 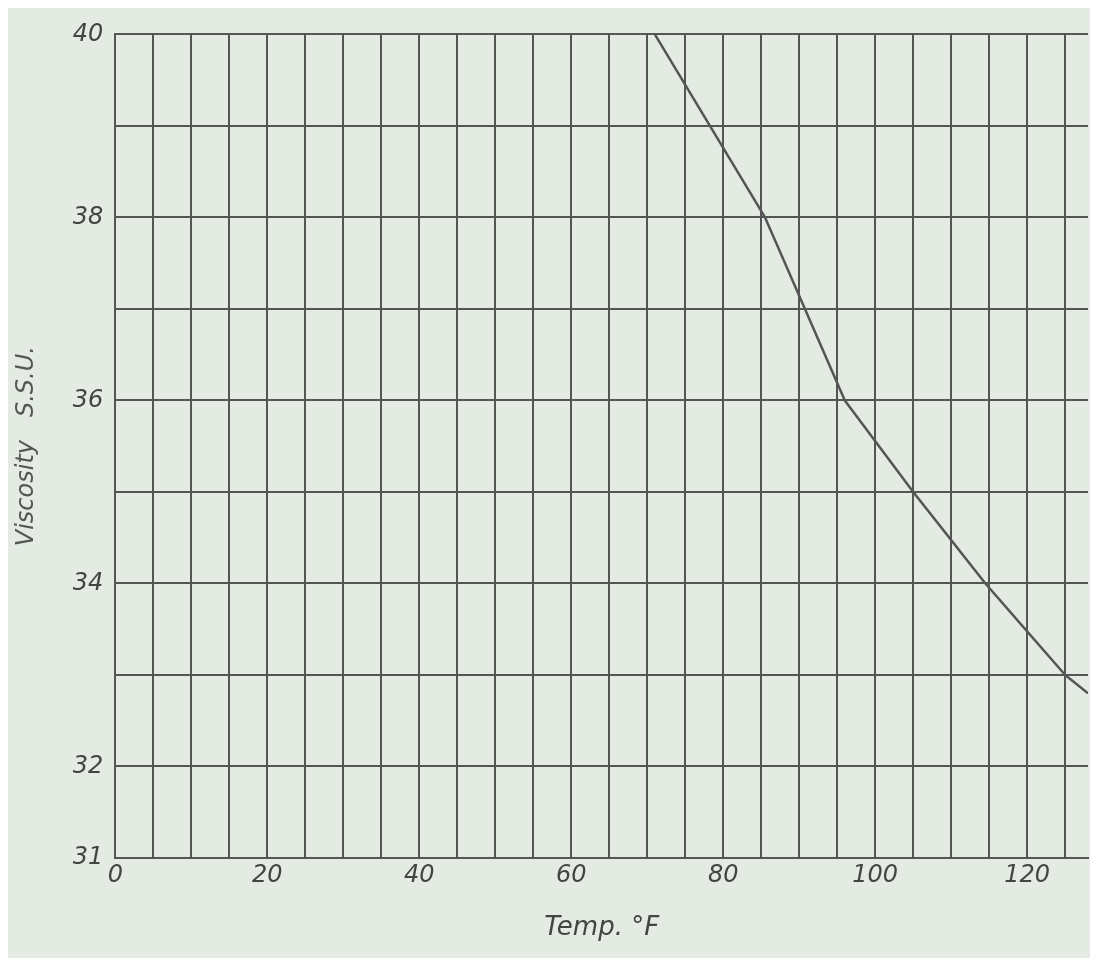 I want to click on x-tick-label: 60, so click(x=571, y=873).